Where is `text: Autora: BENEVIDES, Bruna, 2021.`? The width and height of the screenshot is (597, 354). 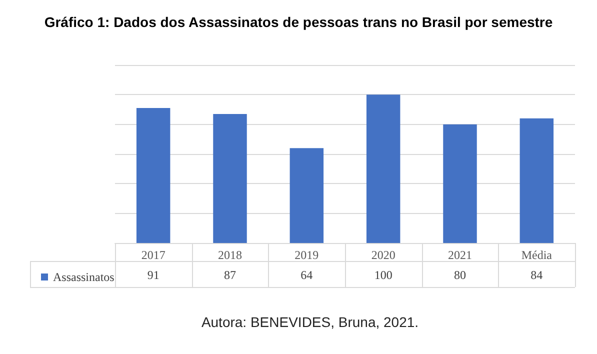 text: Autora: BENEVIDES, Bruna, 2021. is located at coordinates (310, 322).